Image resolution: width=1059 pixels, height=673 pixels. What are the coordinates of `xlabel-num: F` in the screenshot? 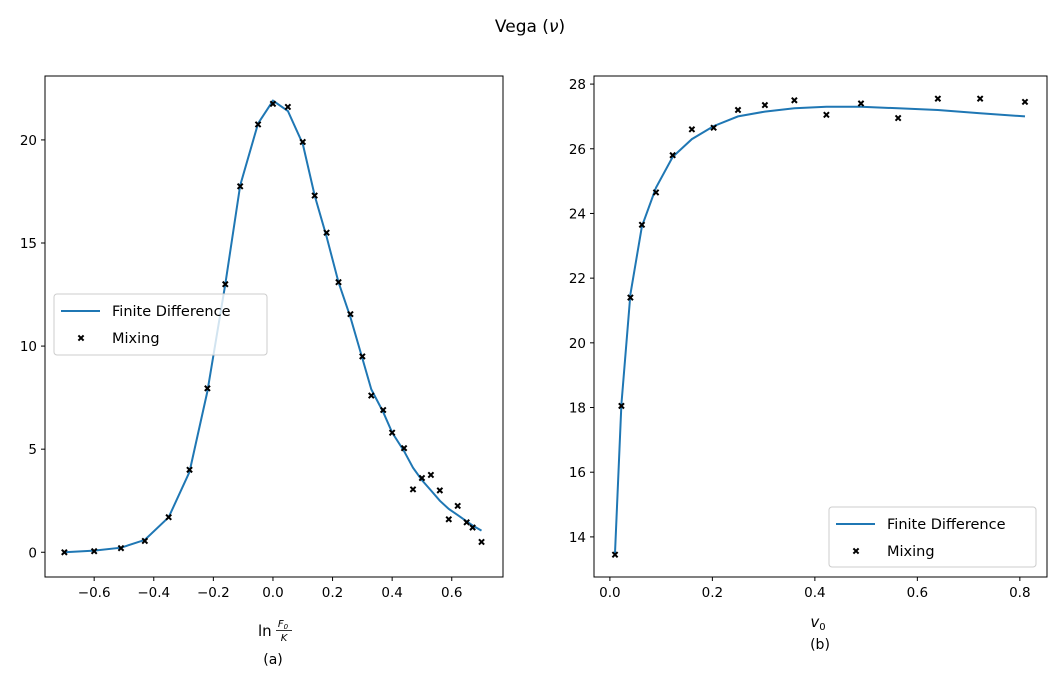 It's located at (281, 624).